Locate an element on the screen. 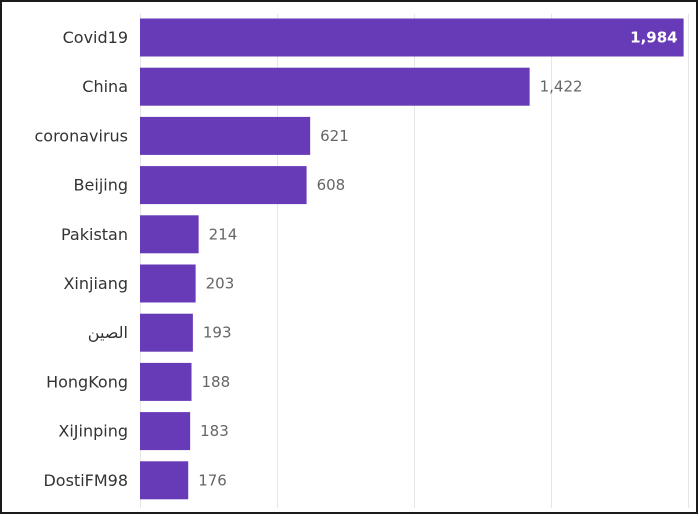 Image resolution: width=698 pixels, height=516 pixels. value-label: 193 is located at coordinates (217, 333).